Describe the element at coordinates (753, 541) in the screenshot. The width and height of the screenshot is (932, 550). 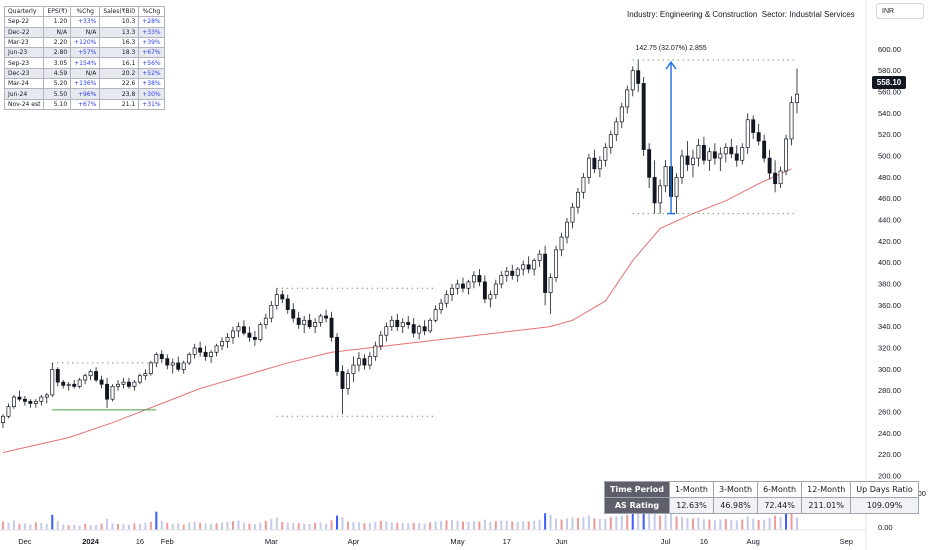
I see `time-tick-label: Aug` at that location.